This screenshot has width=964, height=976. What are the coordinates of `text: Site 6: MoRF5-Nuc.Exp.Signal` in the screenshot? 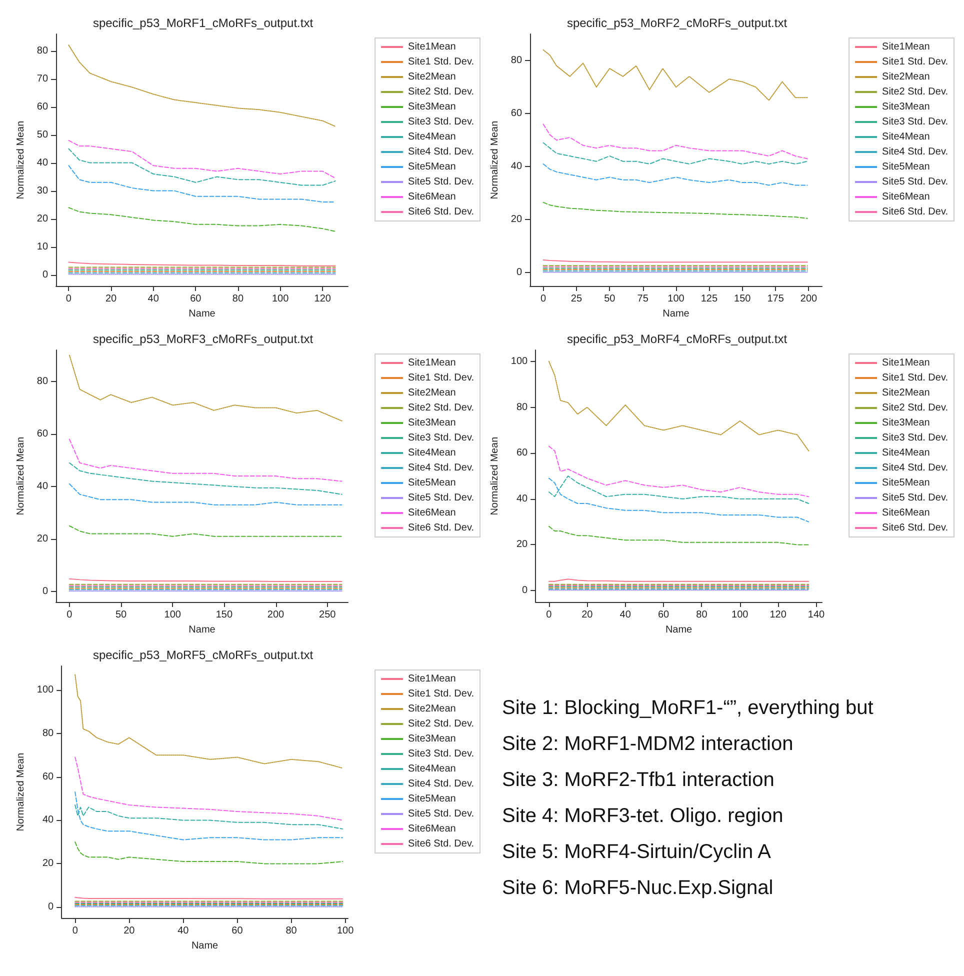 It's located at (638, 888).